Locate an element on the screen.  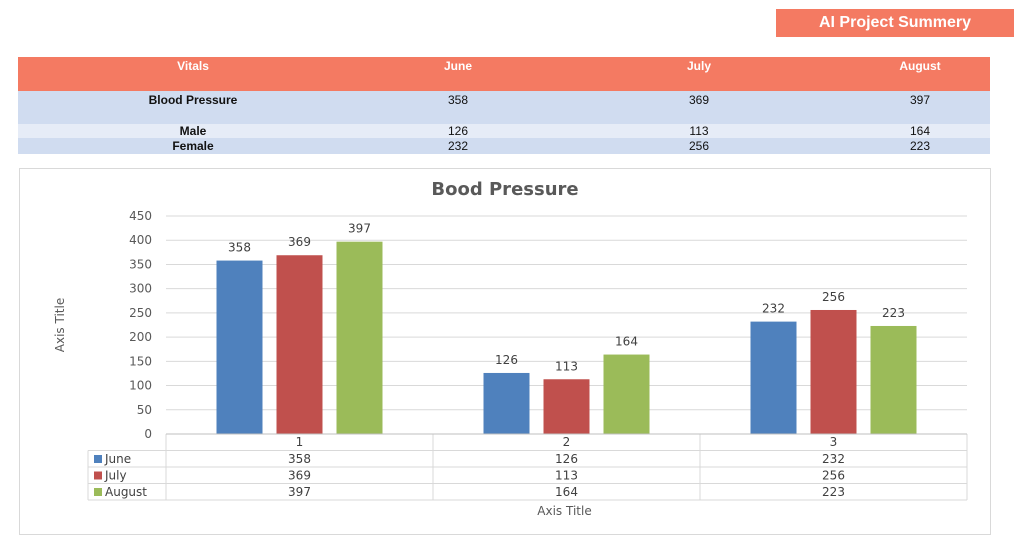
table-value: 126 is located at coordinates (566, 459).